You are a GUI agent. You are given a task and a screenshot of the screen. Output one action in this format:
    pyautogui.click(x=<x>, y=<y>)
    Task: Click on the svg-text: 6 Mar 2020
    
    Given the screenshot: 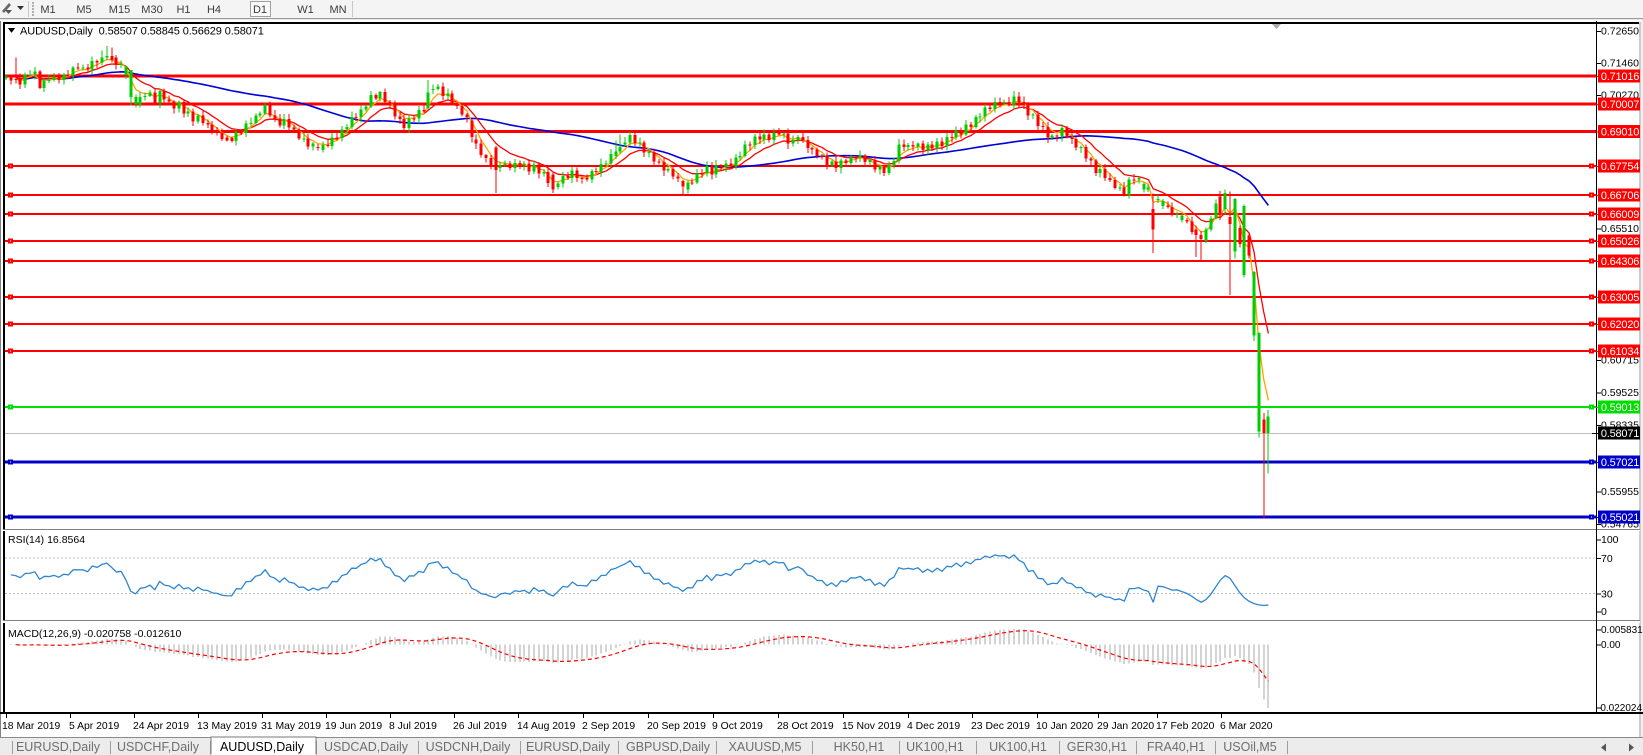 What is the action you would take?
    pyautogui.click(x=1246, y=726)
    